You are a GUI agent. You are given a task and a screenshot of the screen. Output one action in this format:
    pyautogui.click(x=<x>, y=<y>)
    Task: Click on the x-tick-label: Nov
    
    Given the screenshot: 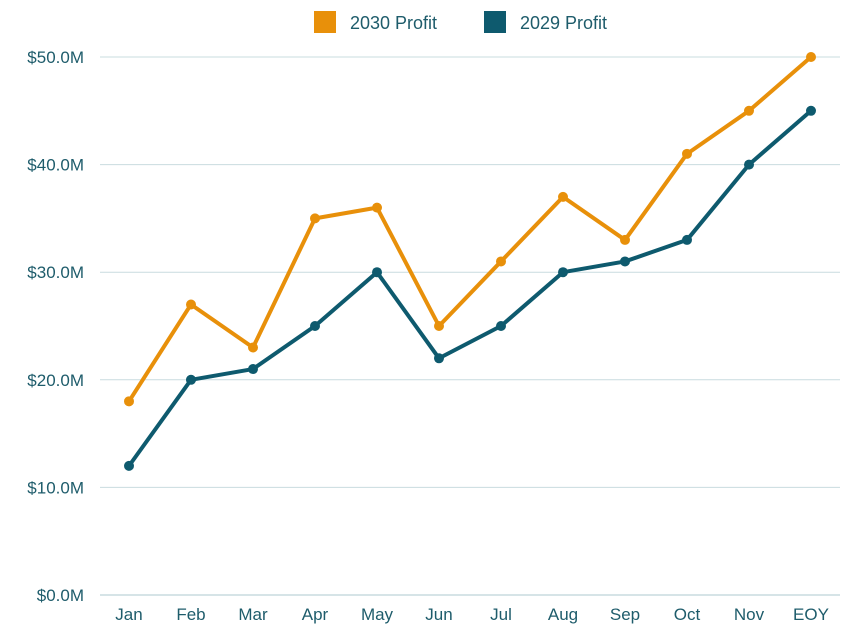 What is the action you would take?
    pyautogui.click(x=749, y=614)
    